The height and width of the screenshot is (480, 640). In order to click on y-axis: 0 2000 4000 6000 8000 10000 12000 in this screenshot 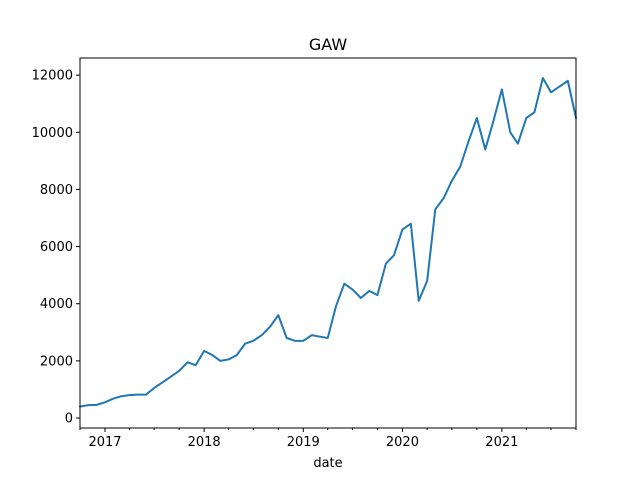, I will do `click(56, 248)`.